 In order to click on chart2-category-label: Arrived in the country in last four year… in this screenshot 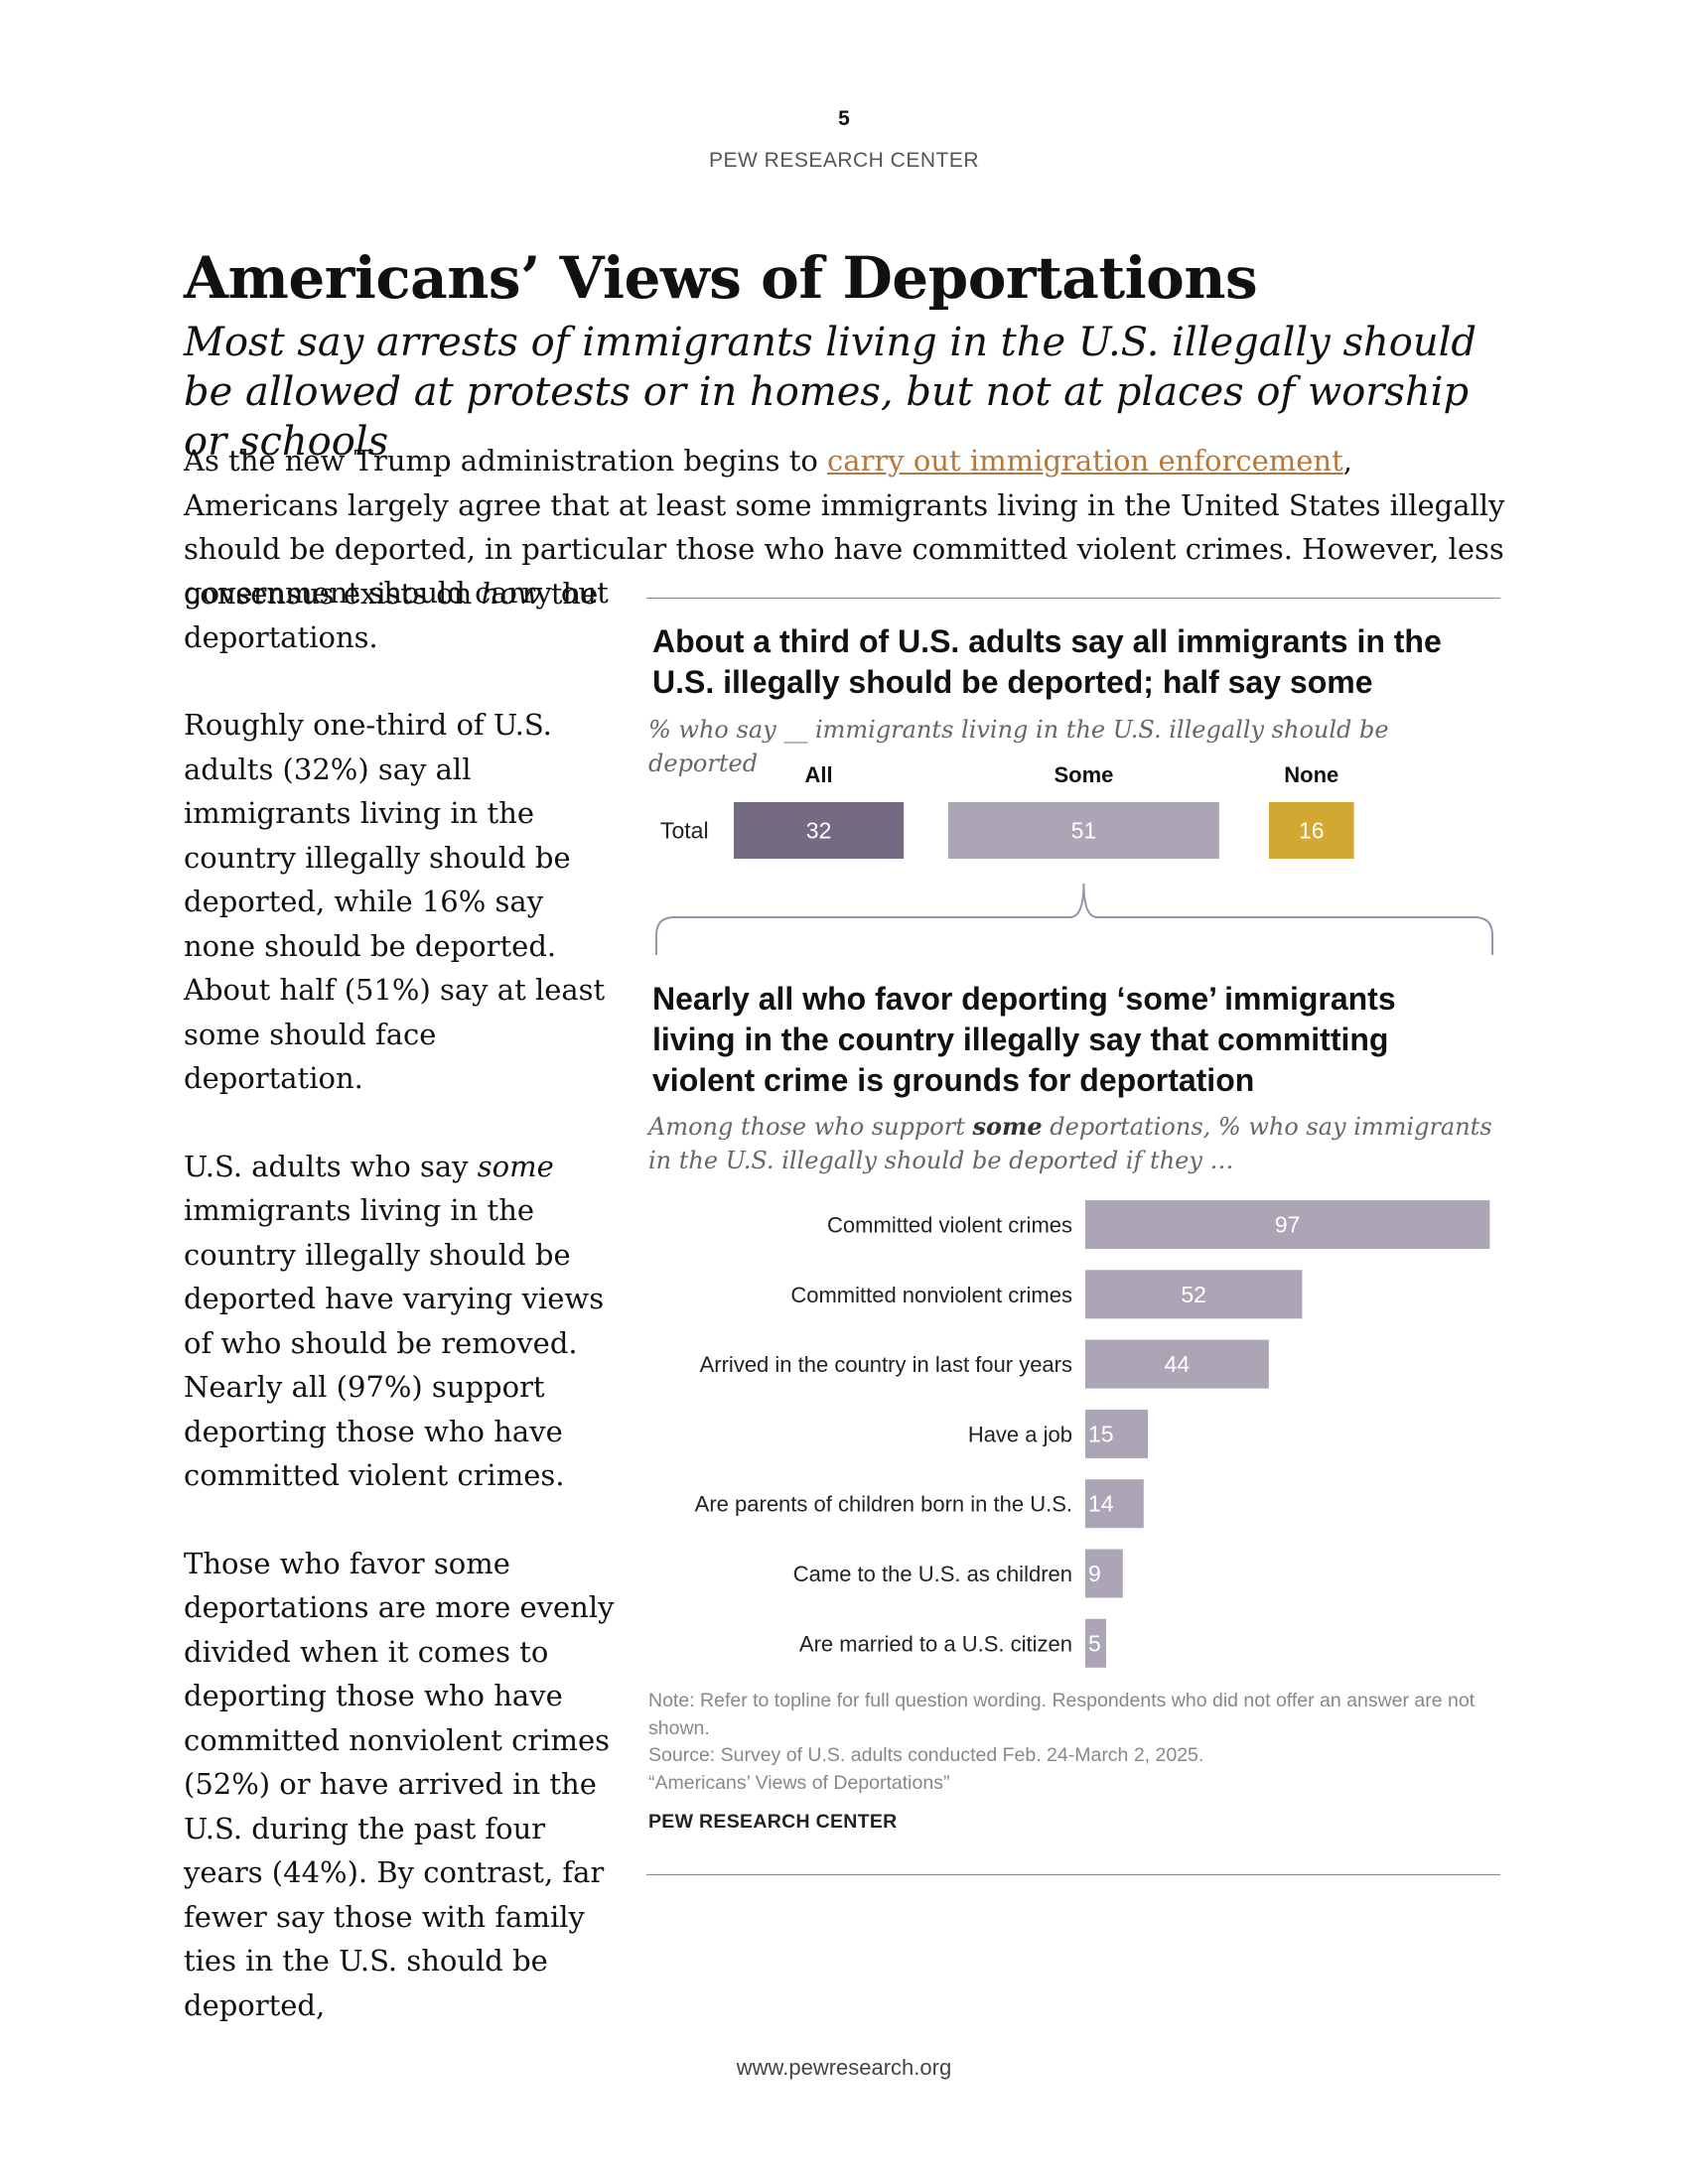, I will do `click(886, 1364)`.